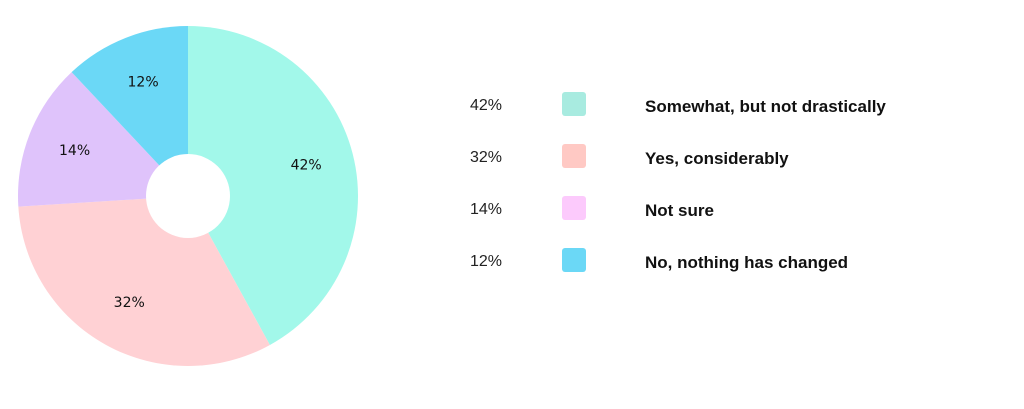 The width and height of the screenshot is (1024, 409). I want to click on legend-percentage: 14%, so click(486, 209).